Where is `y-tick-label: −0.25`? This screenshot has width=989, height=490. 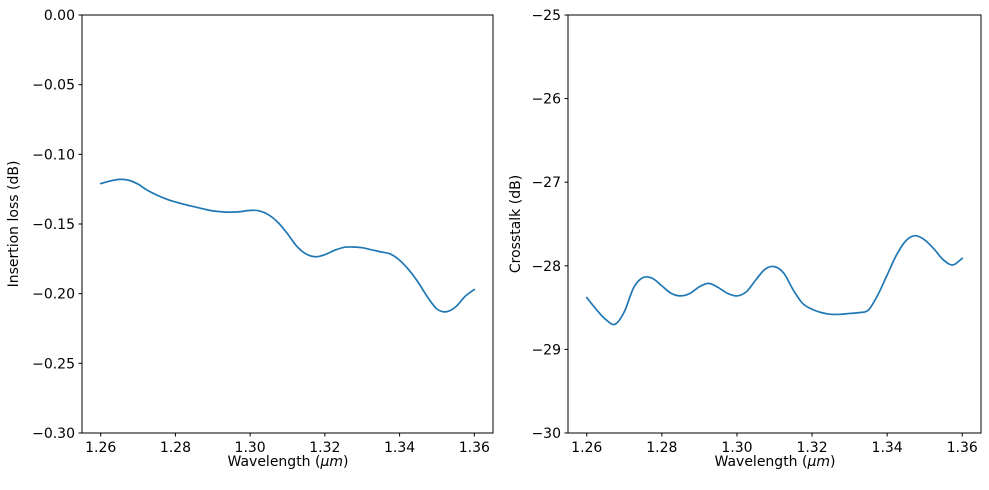 y-tick-label: −0.25 is located at coordinates (53, 364).